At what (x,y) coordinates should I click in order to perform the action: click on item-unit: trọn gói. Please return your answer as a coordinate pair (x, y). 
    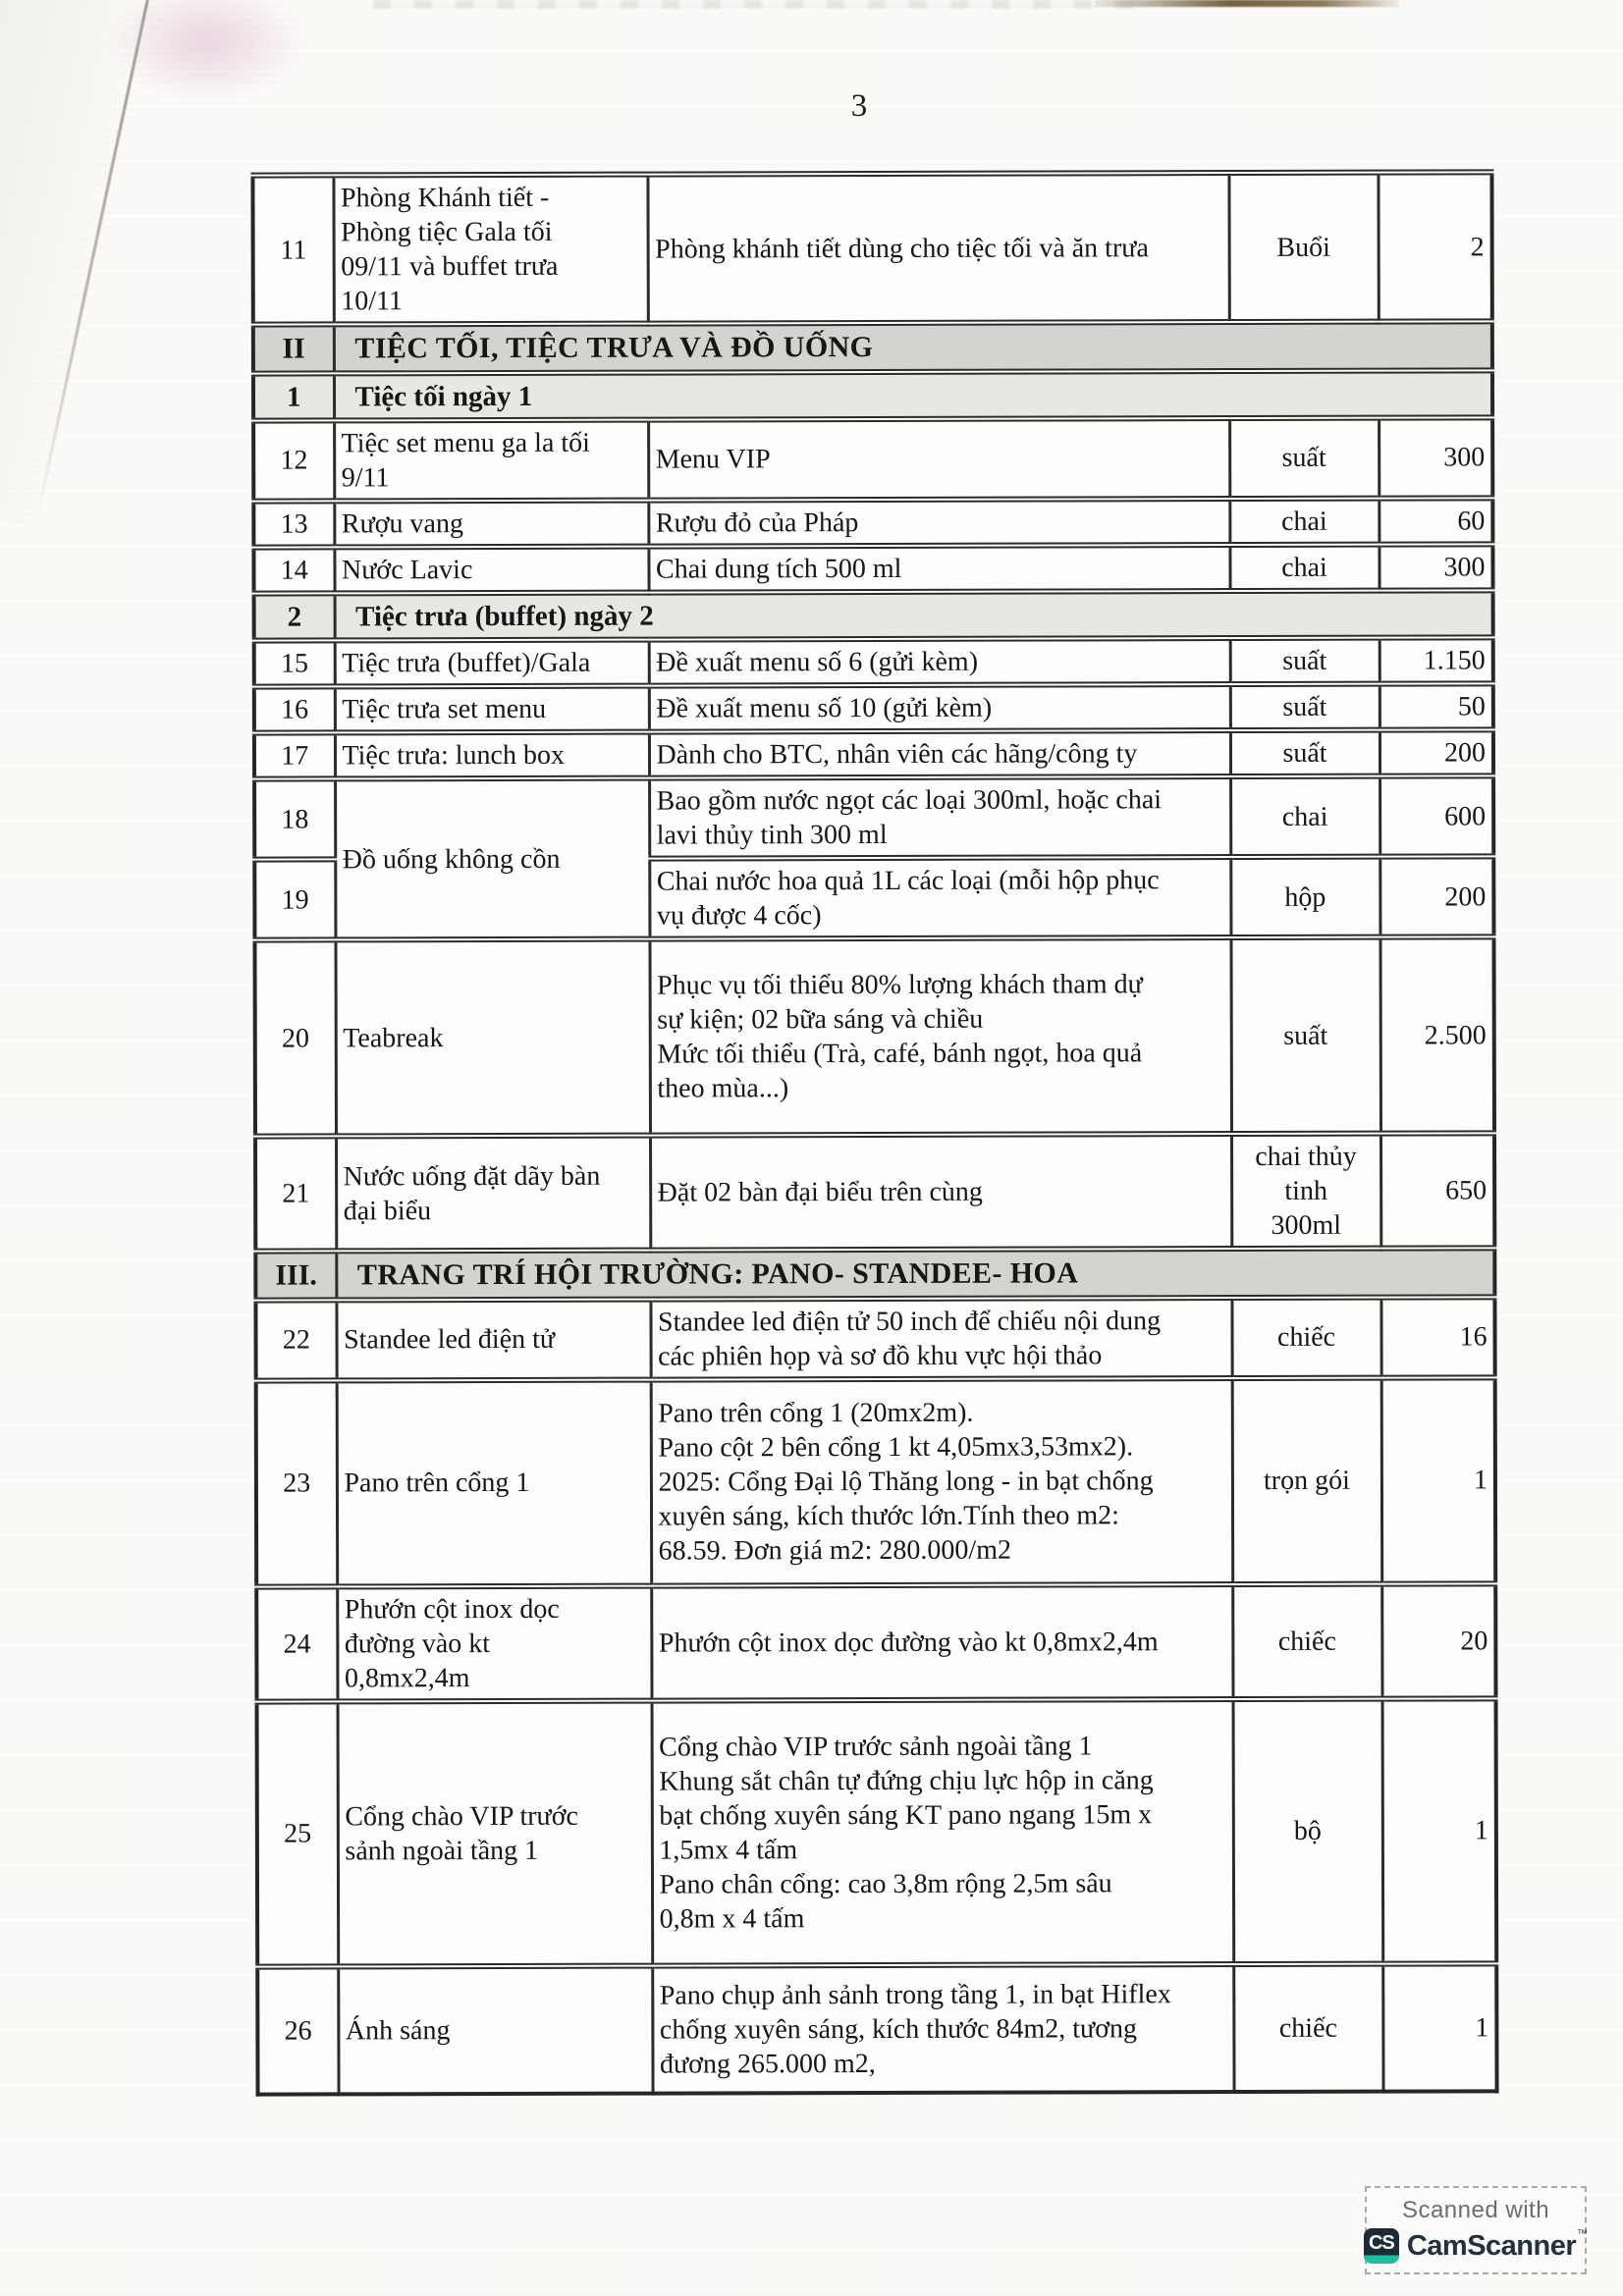
    Looking at the image, I should click on (1306, 1480).